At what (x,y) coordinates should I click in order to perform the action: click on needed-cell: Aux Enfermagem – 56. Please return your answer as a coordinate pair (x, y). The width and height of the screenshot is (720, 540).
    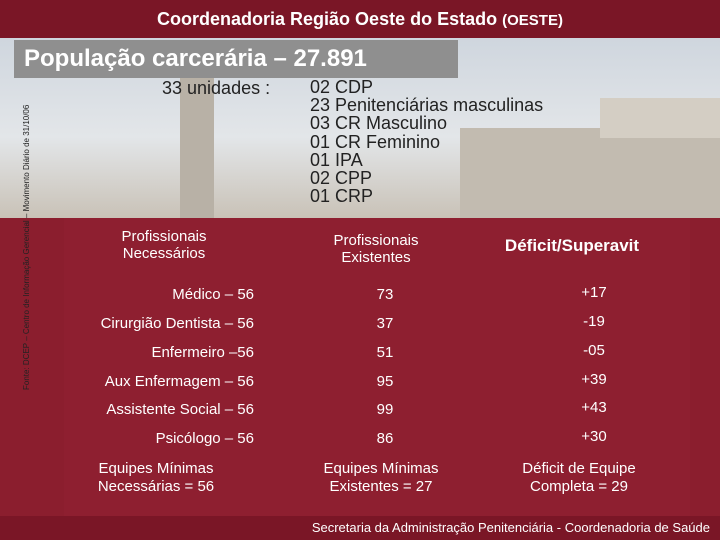
    Looking at the image, I should click on (179, 381).